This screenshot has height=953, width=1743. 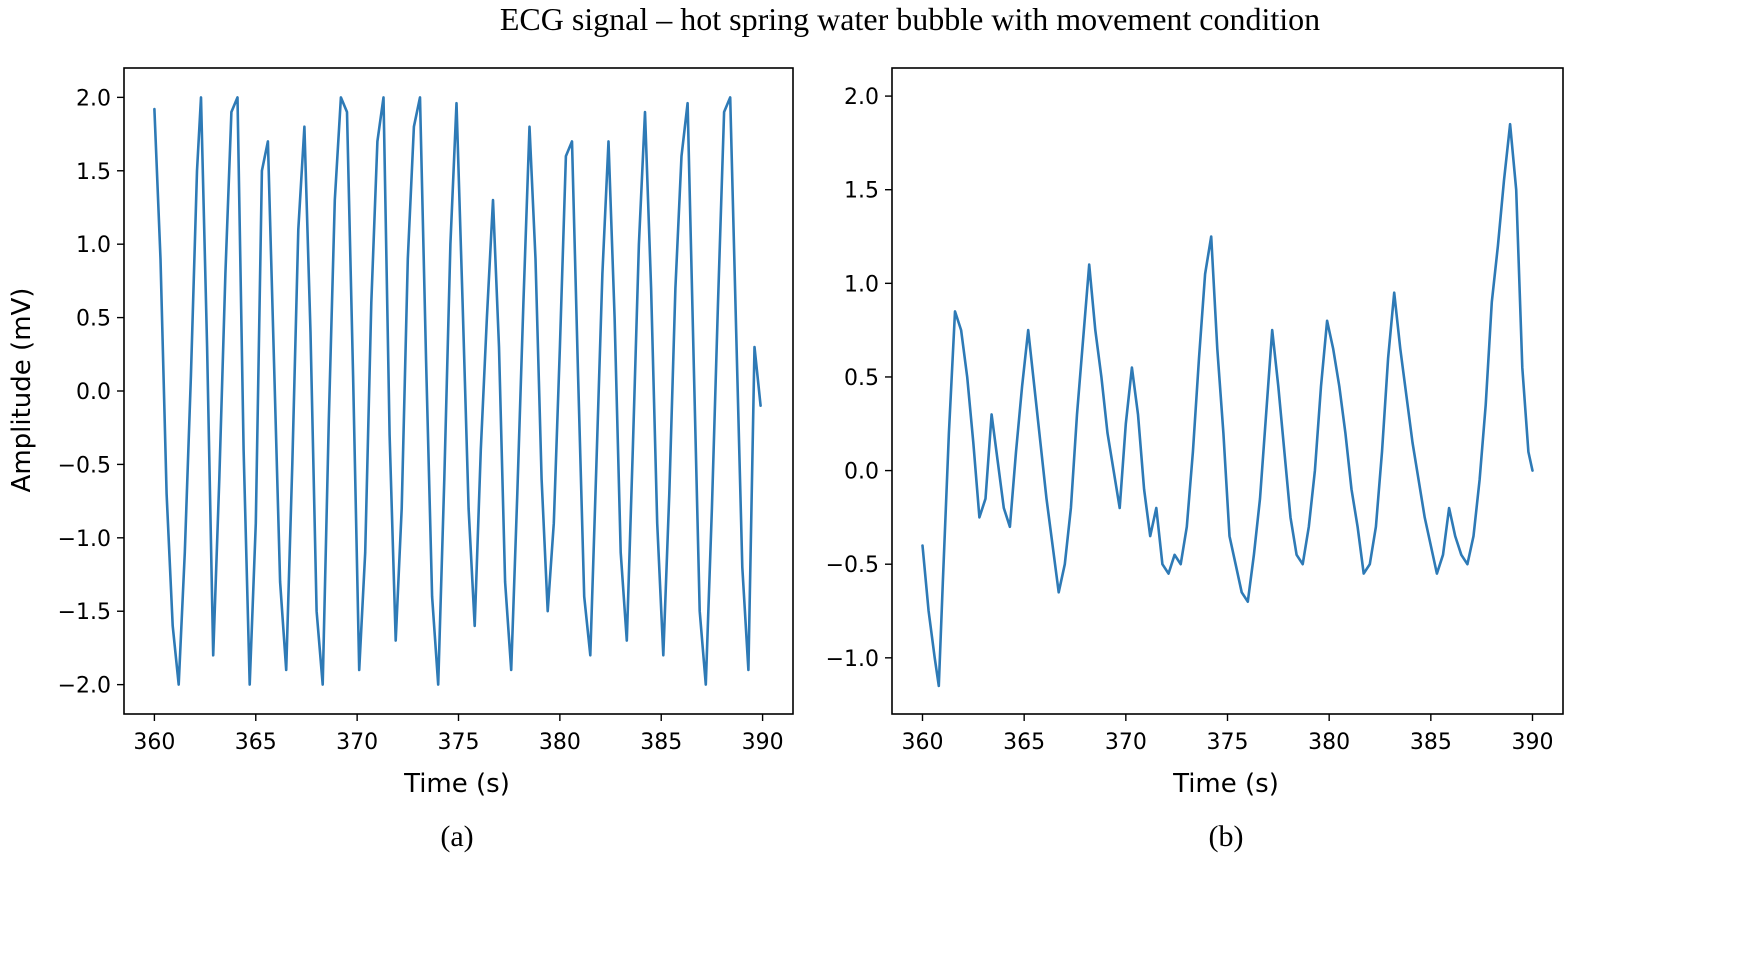 What do you see at coordinates (93, 392) in the screenshot?
I see `panel-a-ytick-label: 0.0` at bounding box center [93, 392].